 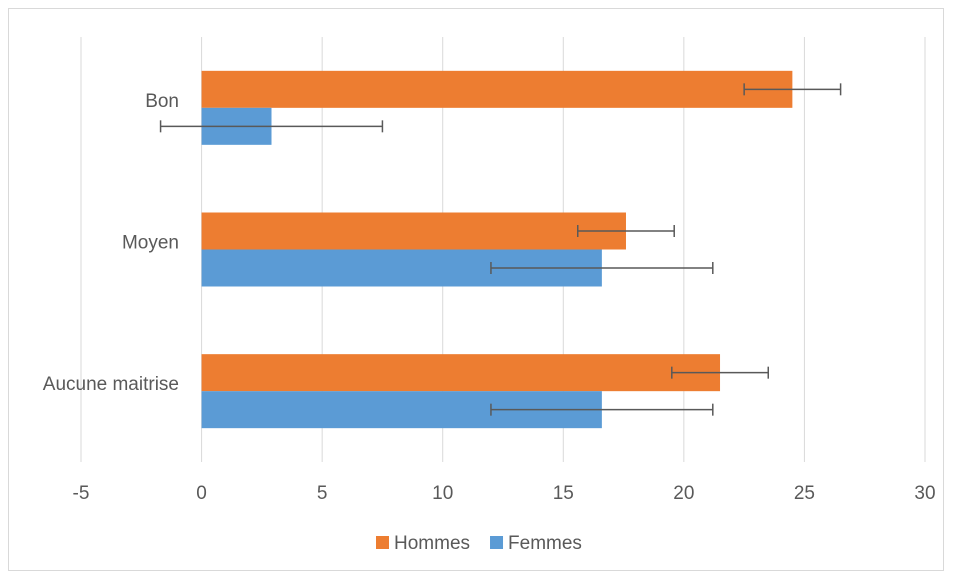 I want to click on x-tick-label-25: 25, so click(x=804, y=493).